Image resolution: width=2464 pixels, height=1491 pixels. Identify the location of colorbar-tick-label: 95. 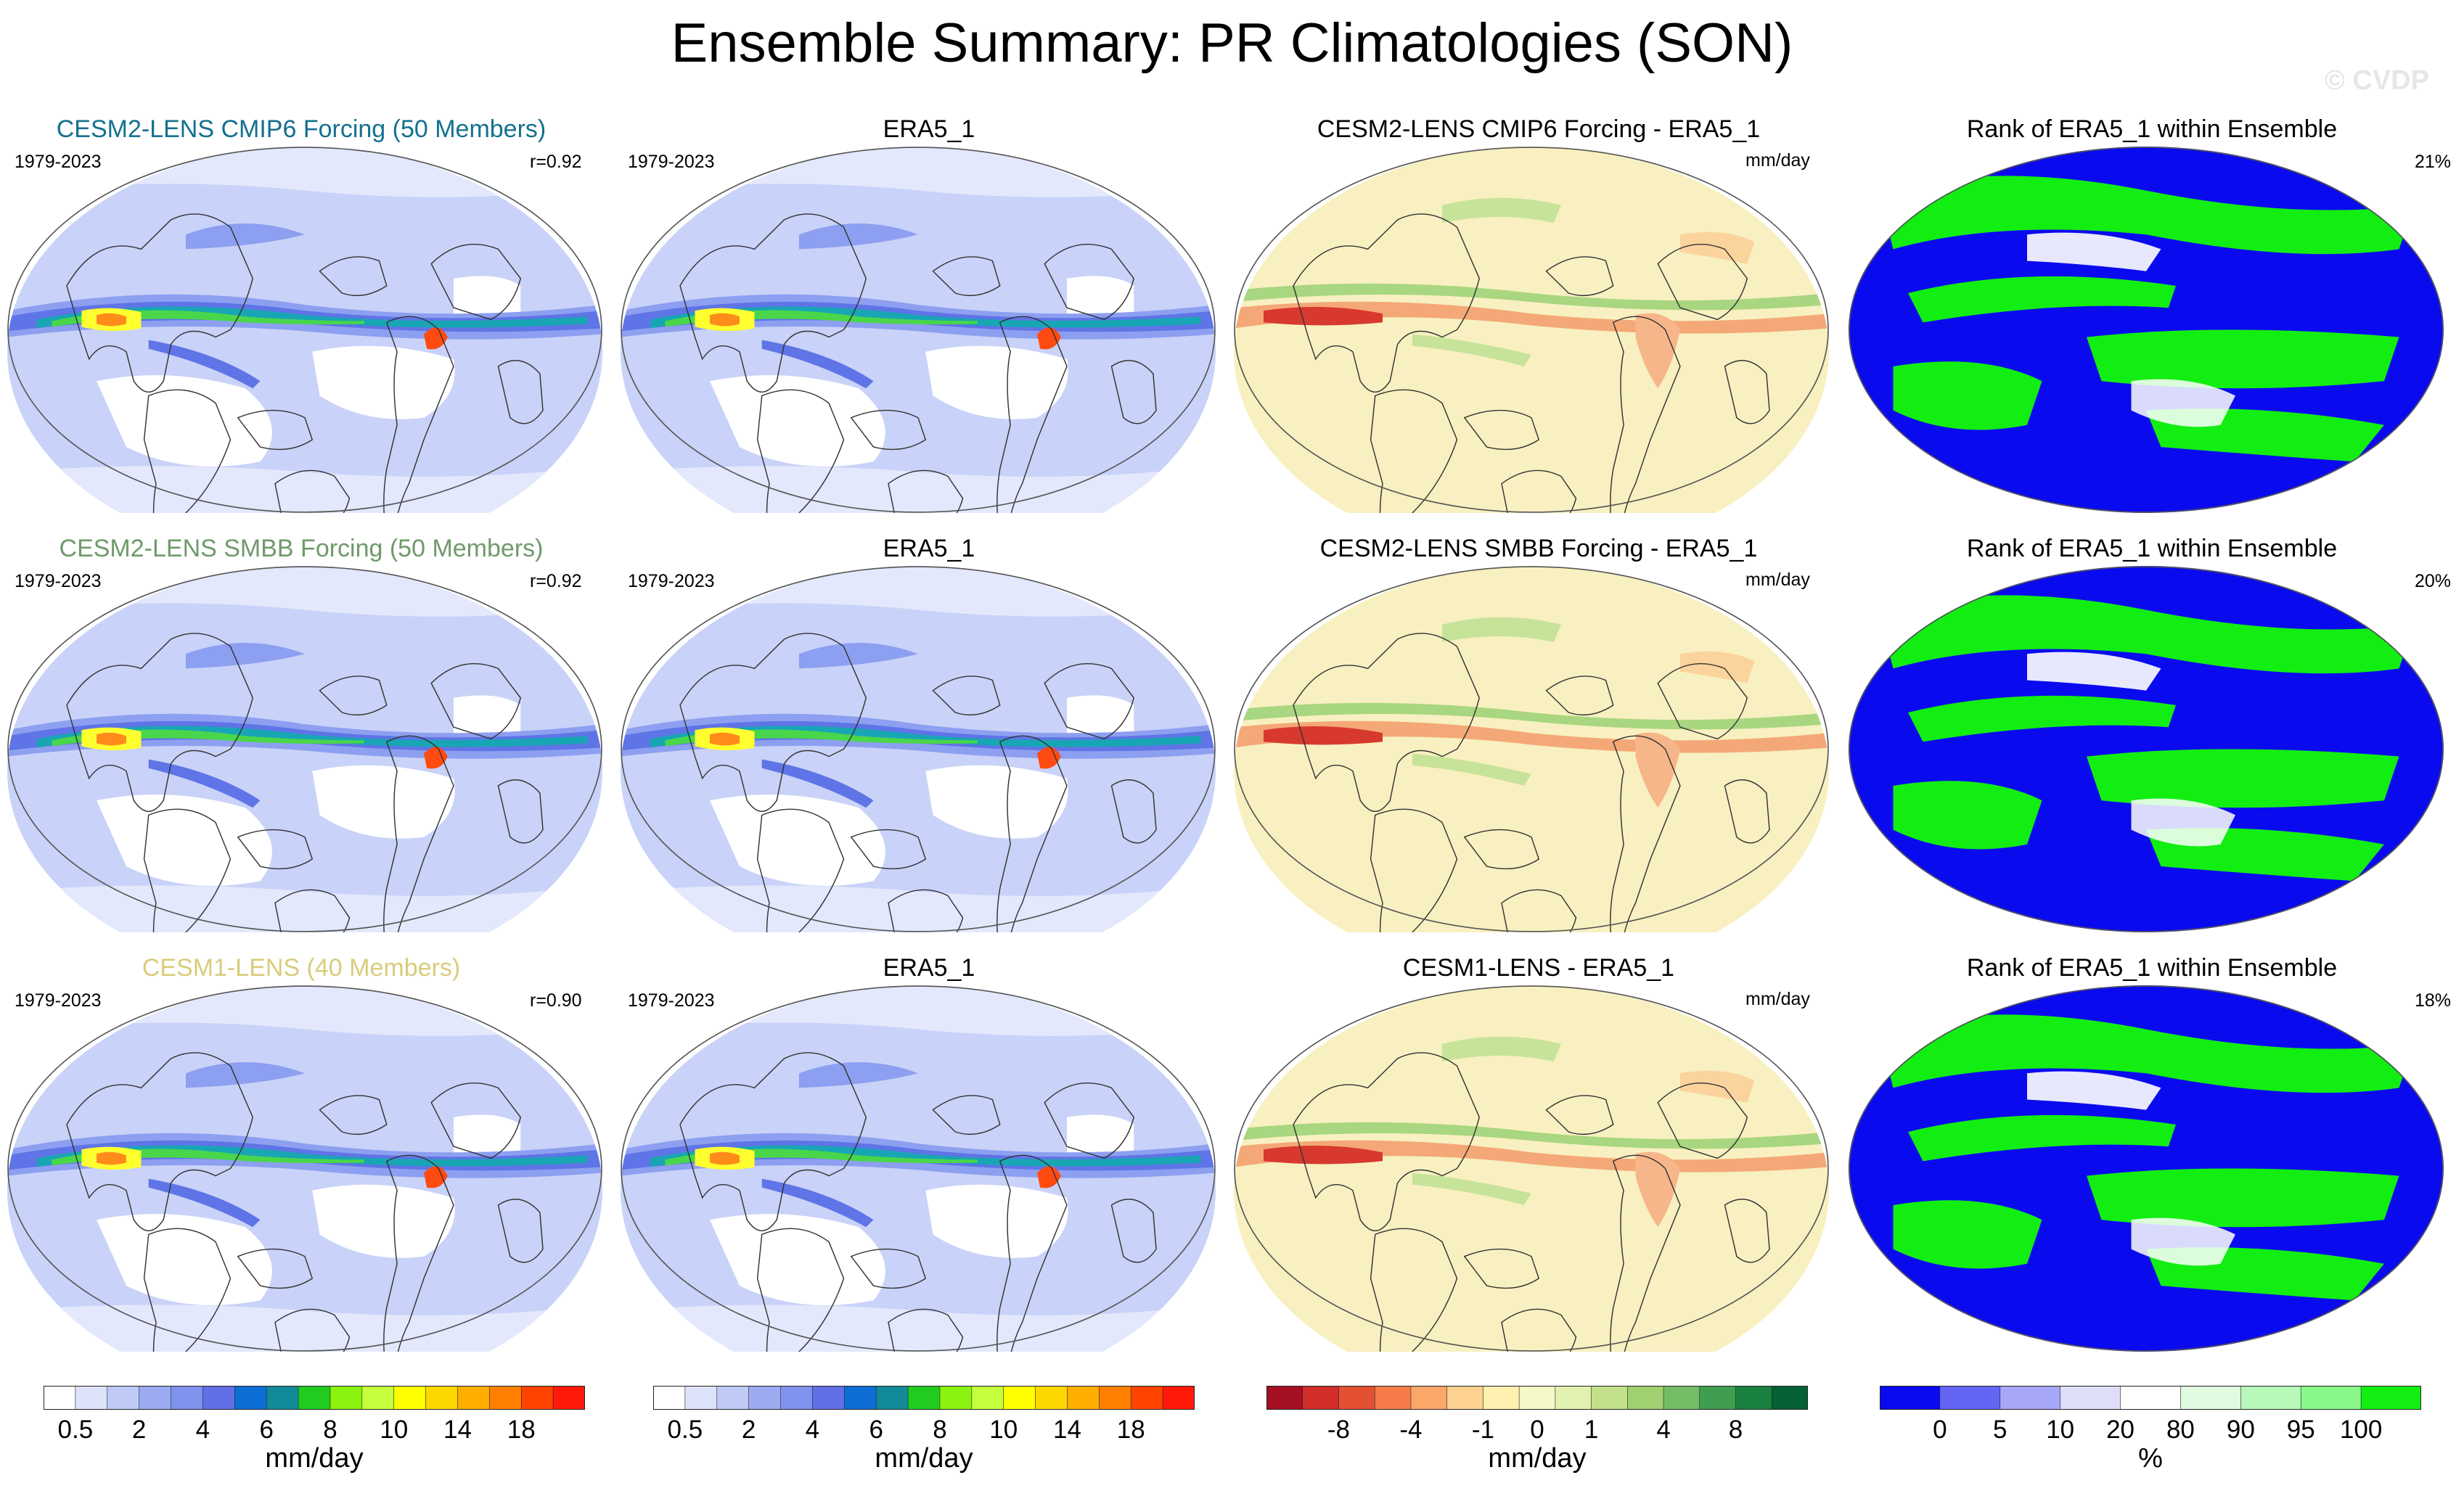
(2300, 1430).